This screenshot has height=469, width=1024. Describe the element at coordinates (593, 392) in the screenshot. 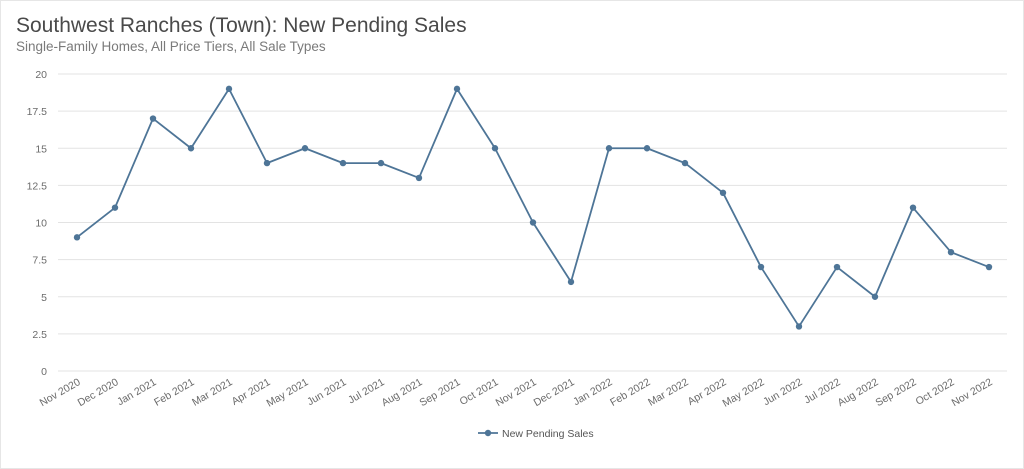

I see `x-tick-label: Jan 2022` at that location.